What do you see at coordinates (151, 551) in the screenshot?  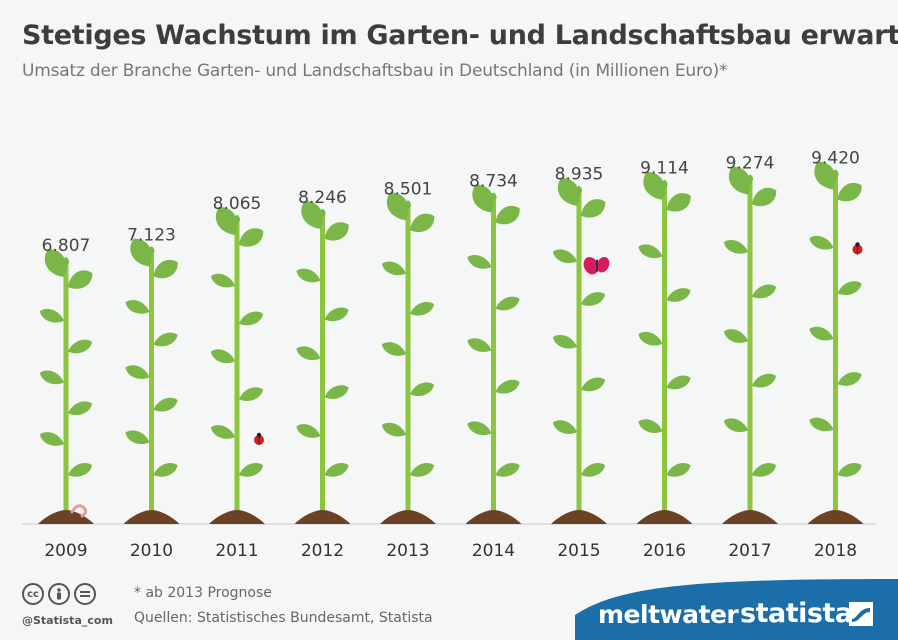 I see `tick-label-2010: 2010` at bounding box center [151, 551].